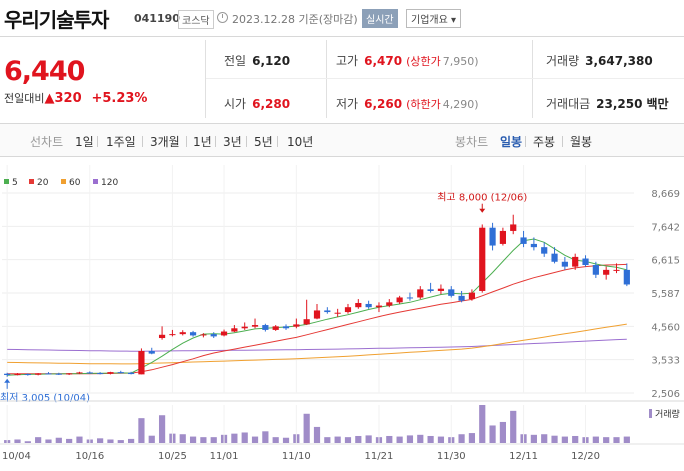 Image resolution: width=684 pixels, height=471 pixels. Describe the element at coordinates (271, 61) in the screenshot. I see `stat-value: 6,120` at that location.